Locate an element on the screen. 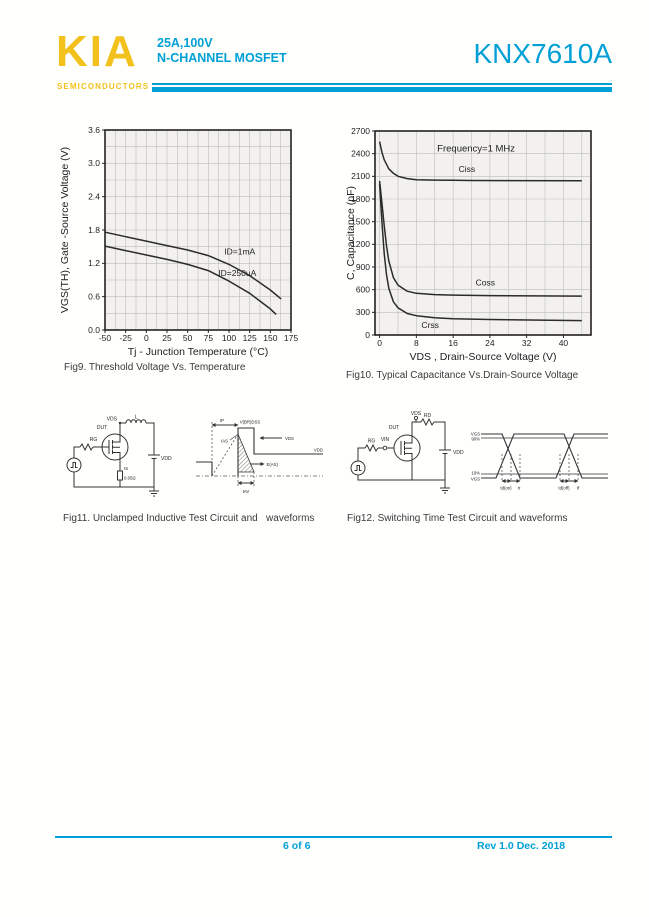 The image size is (649, 917). label-tf: tf is located at coordinates (578, 488).